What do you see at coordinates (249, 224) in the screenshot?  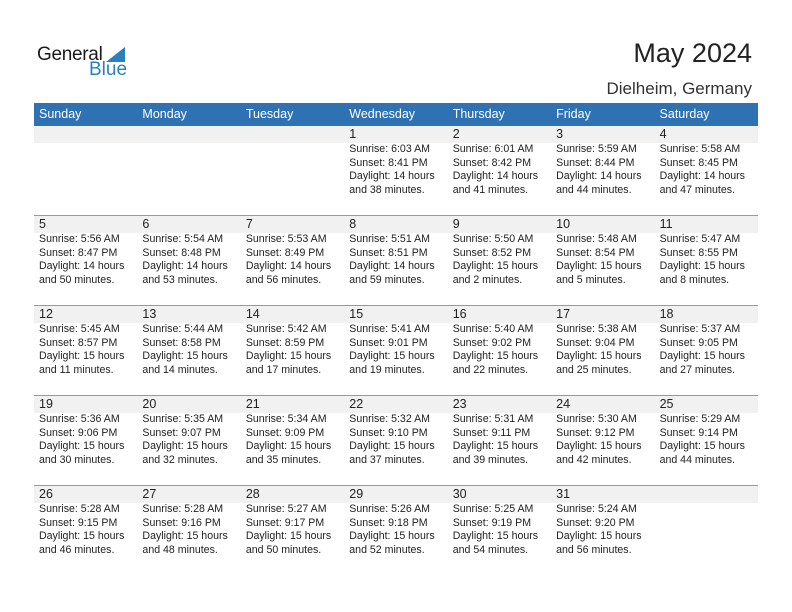 I see `day-number: 7` at bounding box center [249, 224].